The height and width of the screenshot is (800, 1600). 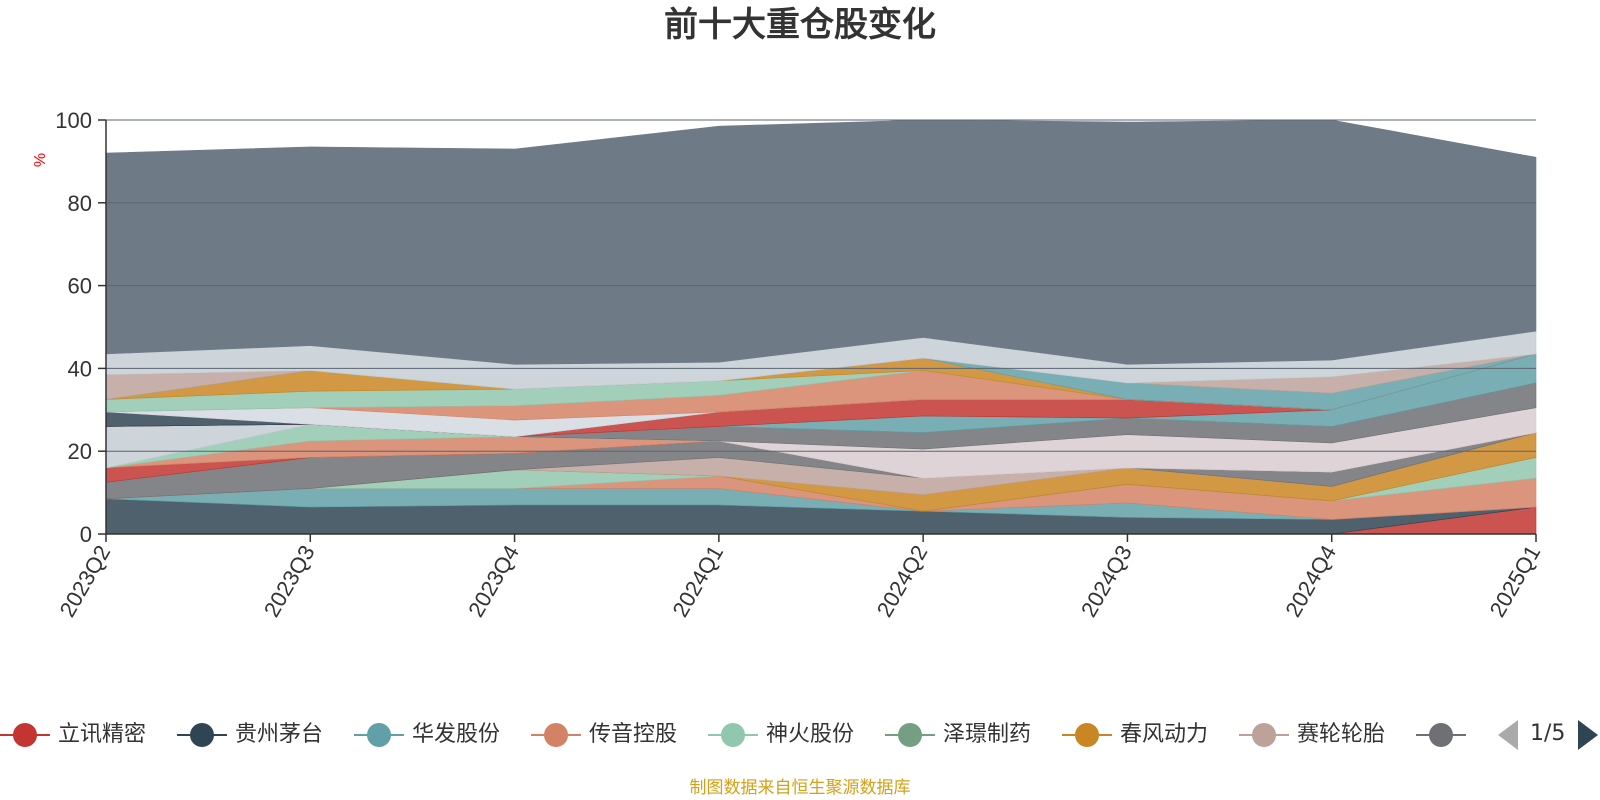 What do you see at coordinates (800, 25) in the screenshot?
I see `chart-title: 前十大重仓股变化` at bounding box center [800, 25].